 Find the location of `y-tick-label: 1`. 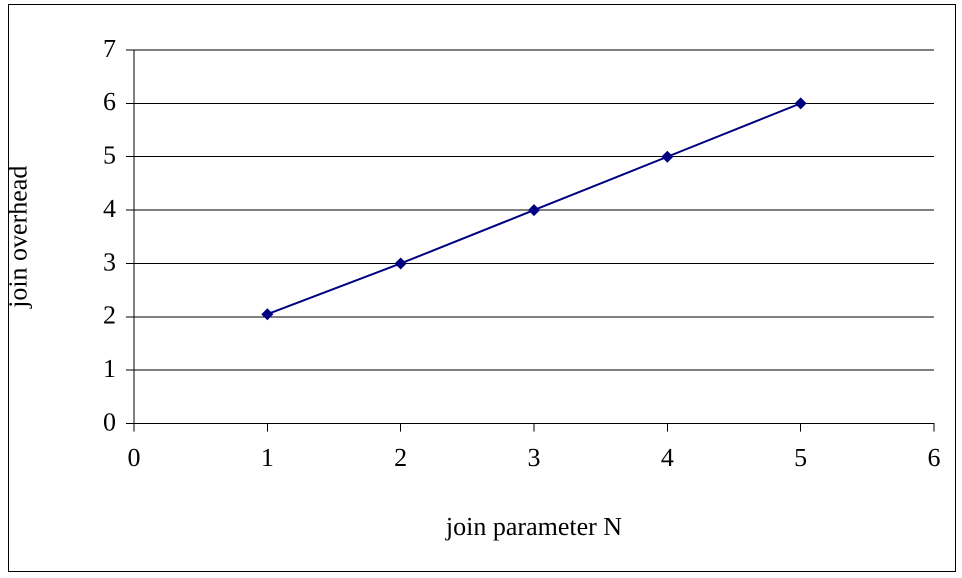

y-tick-label: 1 is located at coordinates (109, 369).